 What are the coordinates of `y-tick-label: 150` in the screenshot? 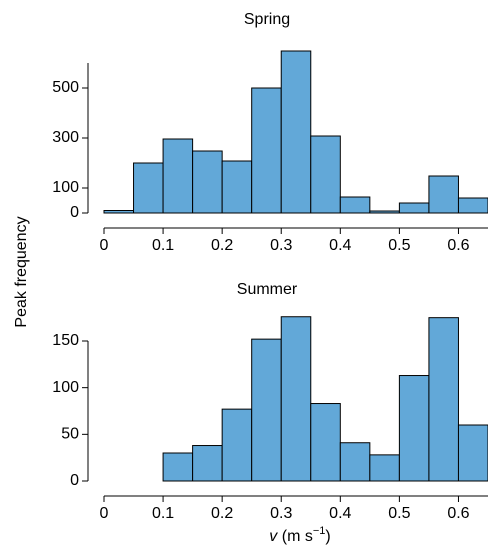 It's located at (65, 340).